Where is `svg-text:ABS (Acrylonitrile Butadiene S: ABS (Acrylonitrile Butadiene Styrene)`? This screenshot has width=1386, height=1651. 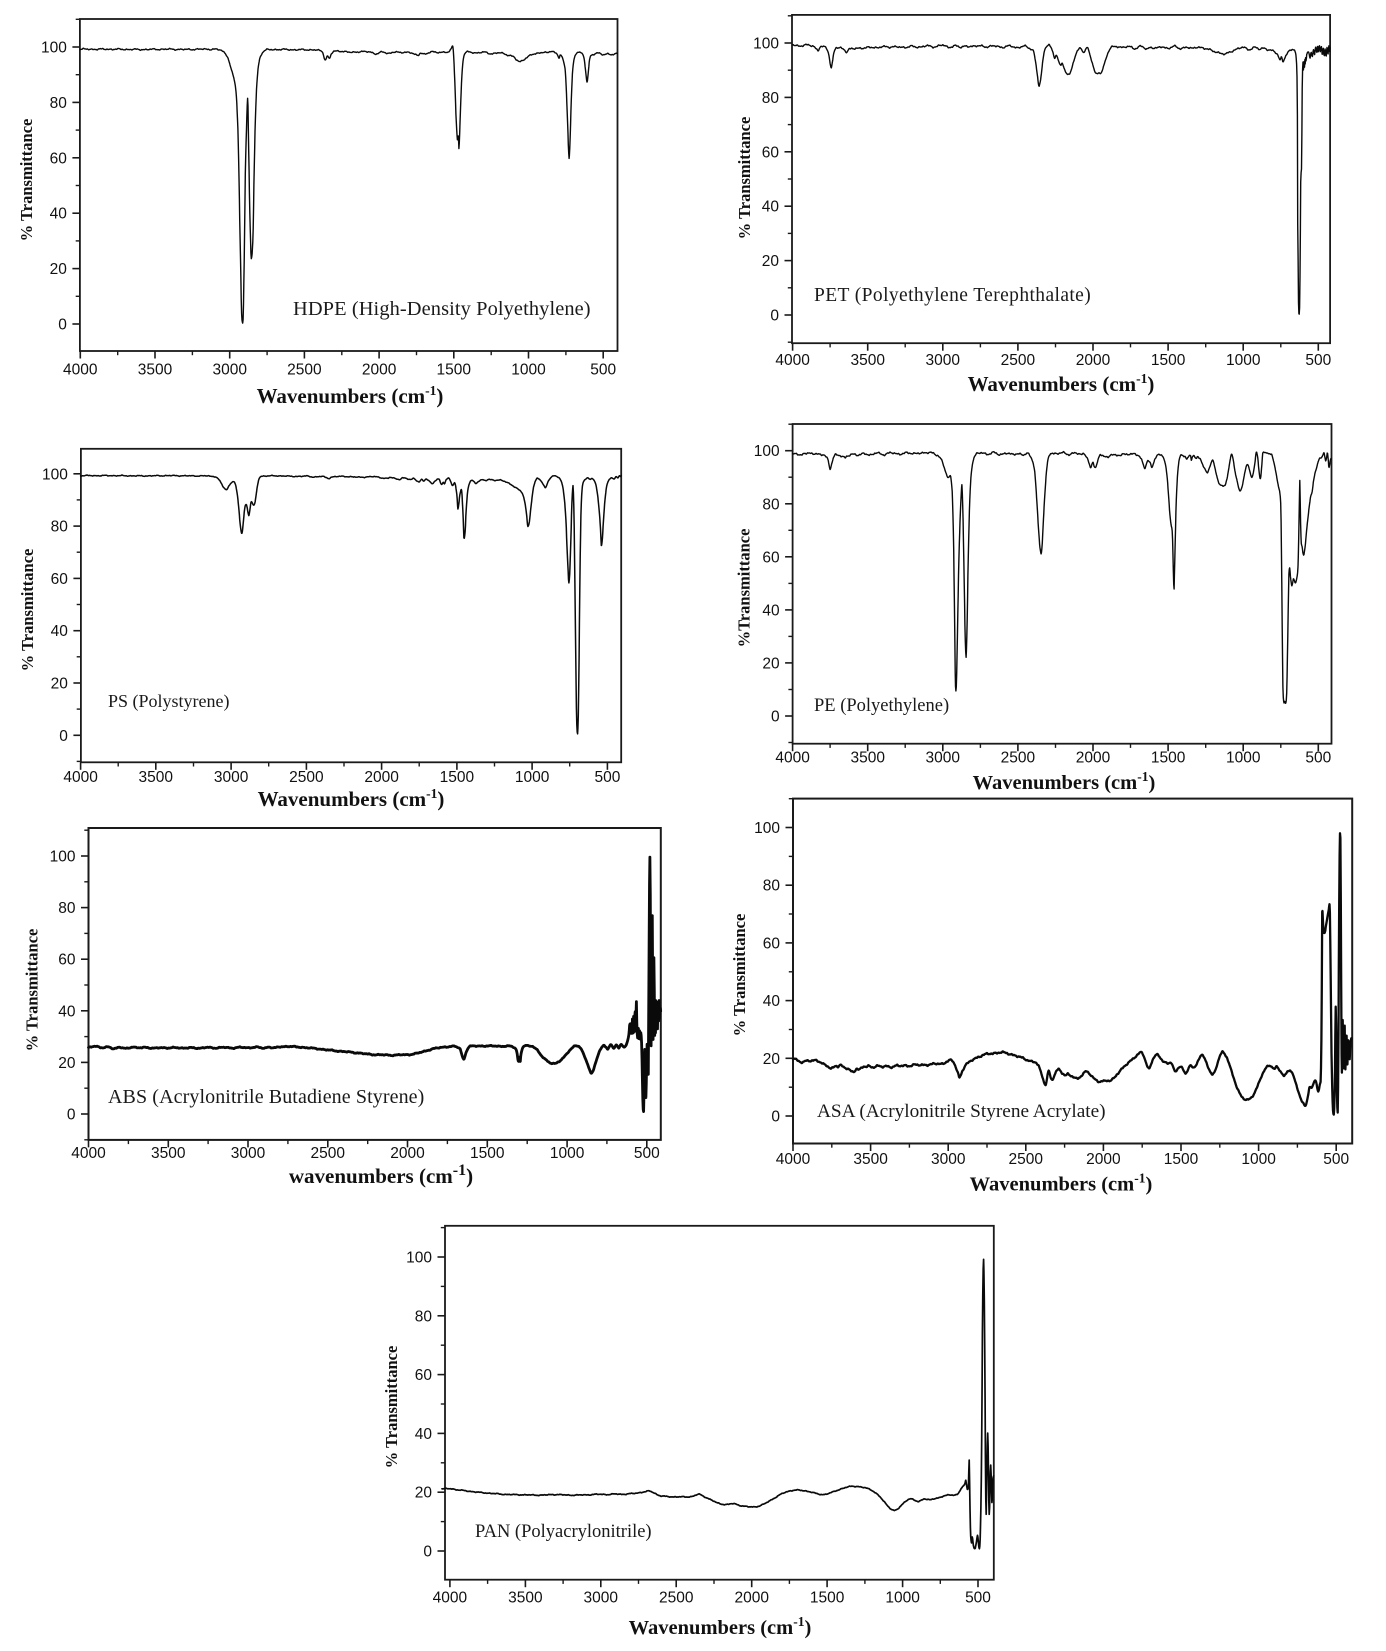 svg-text:ABS (Acrylonitrile Butadiene S: ABS (Acrylonitrile Butadiene Styrene) is located at coordinates (266, 1097).